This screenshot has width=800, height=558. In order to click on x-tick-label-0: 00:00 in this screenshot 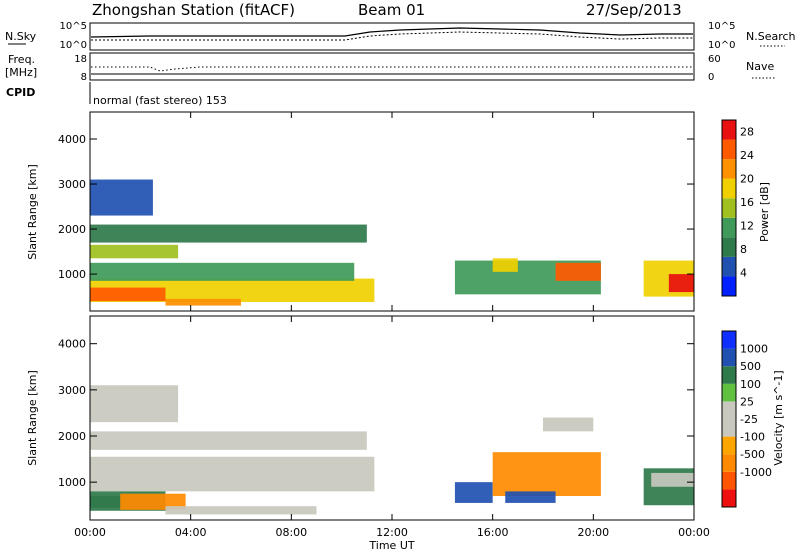, I will do `click(90, 532)`.